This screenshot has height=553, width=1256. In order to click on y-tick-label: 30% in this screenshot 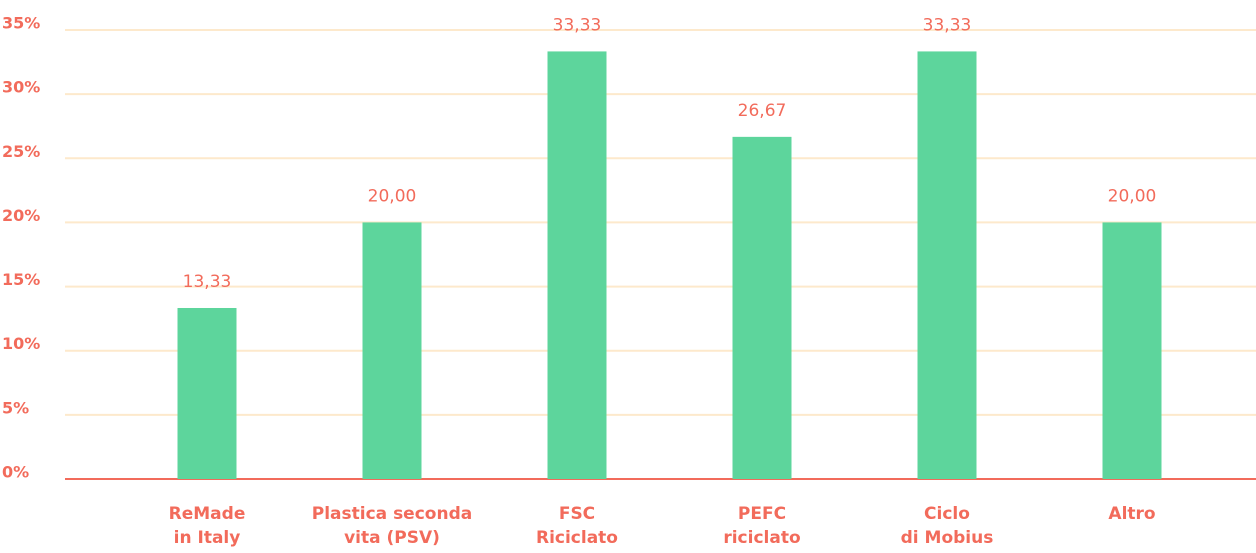, I will do `click(21, 87)`.